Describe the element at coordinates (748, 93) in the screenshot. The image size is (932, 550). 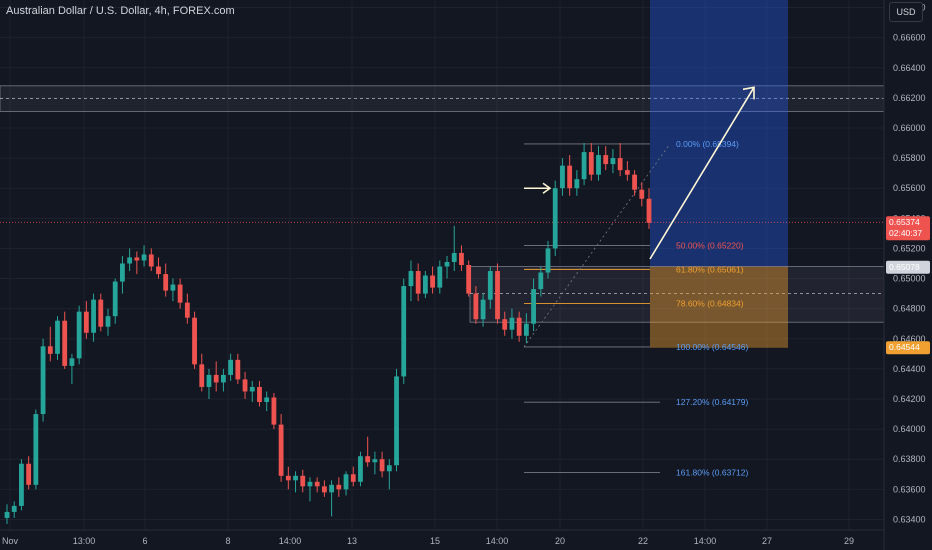
I see `projection-arrow-head` at that location.